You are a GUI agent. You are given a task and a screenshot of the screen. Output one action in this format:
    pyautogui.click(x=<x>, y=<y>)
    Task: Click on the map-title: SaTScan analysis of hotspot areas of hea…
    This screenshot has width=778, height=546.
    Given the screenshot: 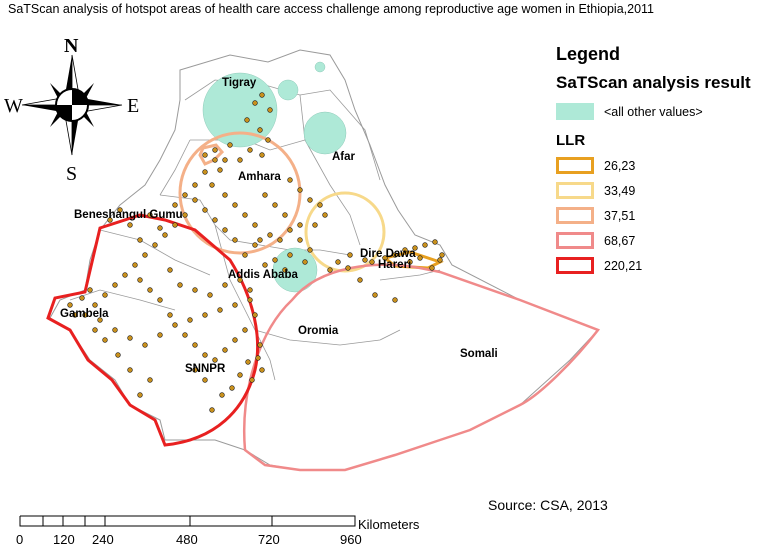 What is the action you would take?
    pyautogui.click(x=331, y=9)
    